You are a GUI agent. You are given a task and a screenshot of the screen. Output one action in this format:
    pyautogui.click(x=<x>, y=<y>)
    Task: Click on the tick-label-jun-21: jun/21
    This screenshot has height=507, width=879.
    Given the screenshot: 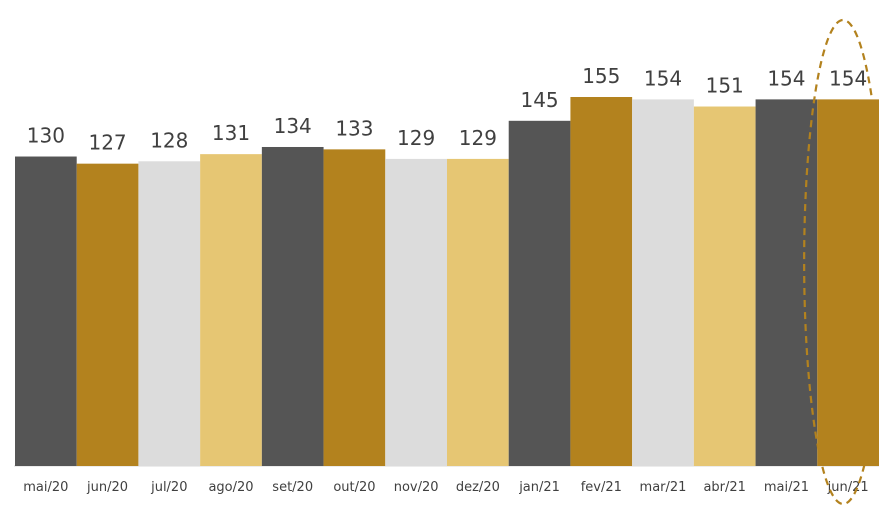 What is the action you would take?
    pyautogui.click(x=848, y=487)
    